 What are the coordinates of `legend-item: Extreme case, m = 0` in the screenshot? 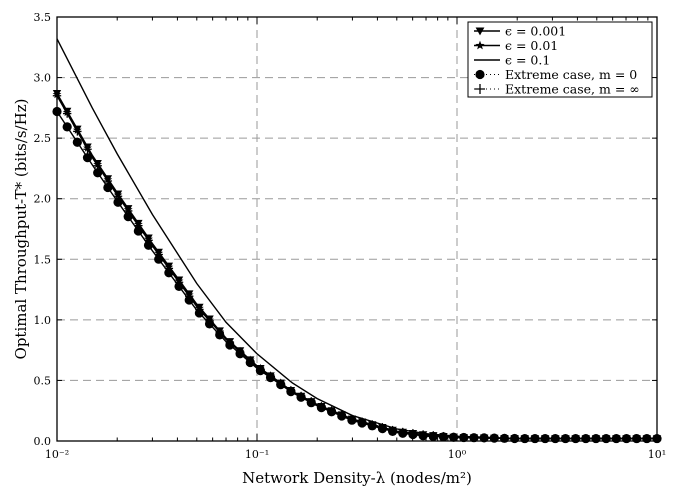 It's located at (555, 74).